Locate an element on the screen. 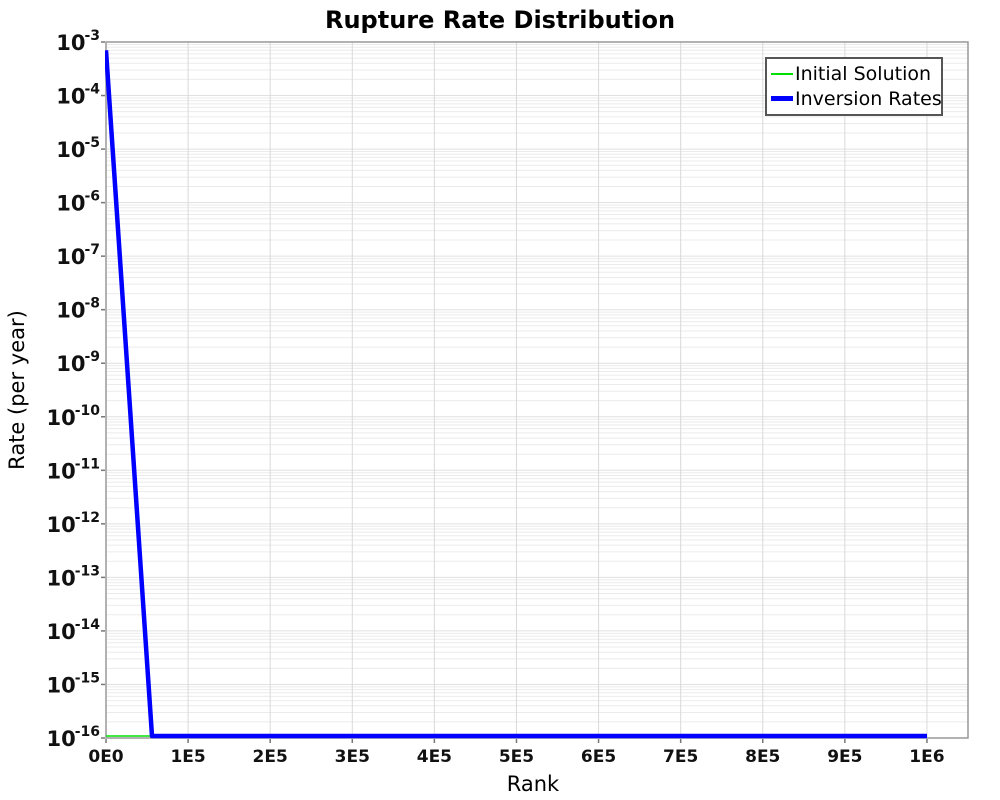 Image resolution: width=1000 pixels, height=800 pixels. y-tick-label: 10⁻¹⁵ is located at coordinates (73, 683).